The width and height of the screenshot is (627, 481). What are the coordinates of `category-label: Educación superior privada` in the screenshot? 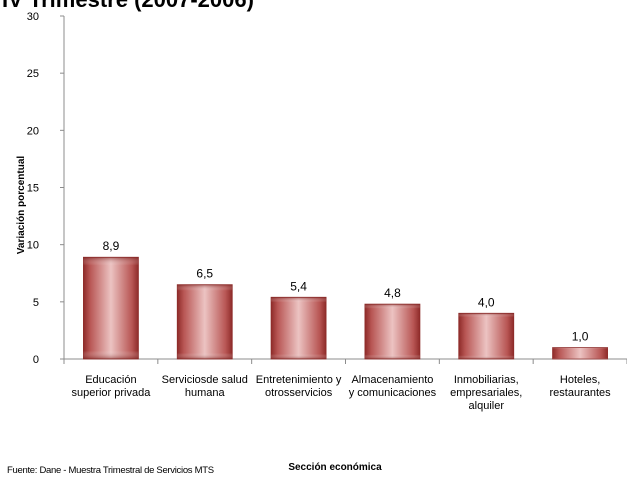 It's located at (111, 386).